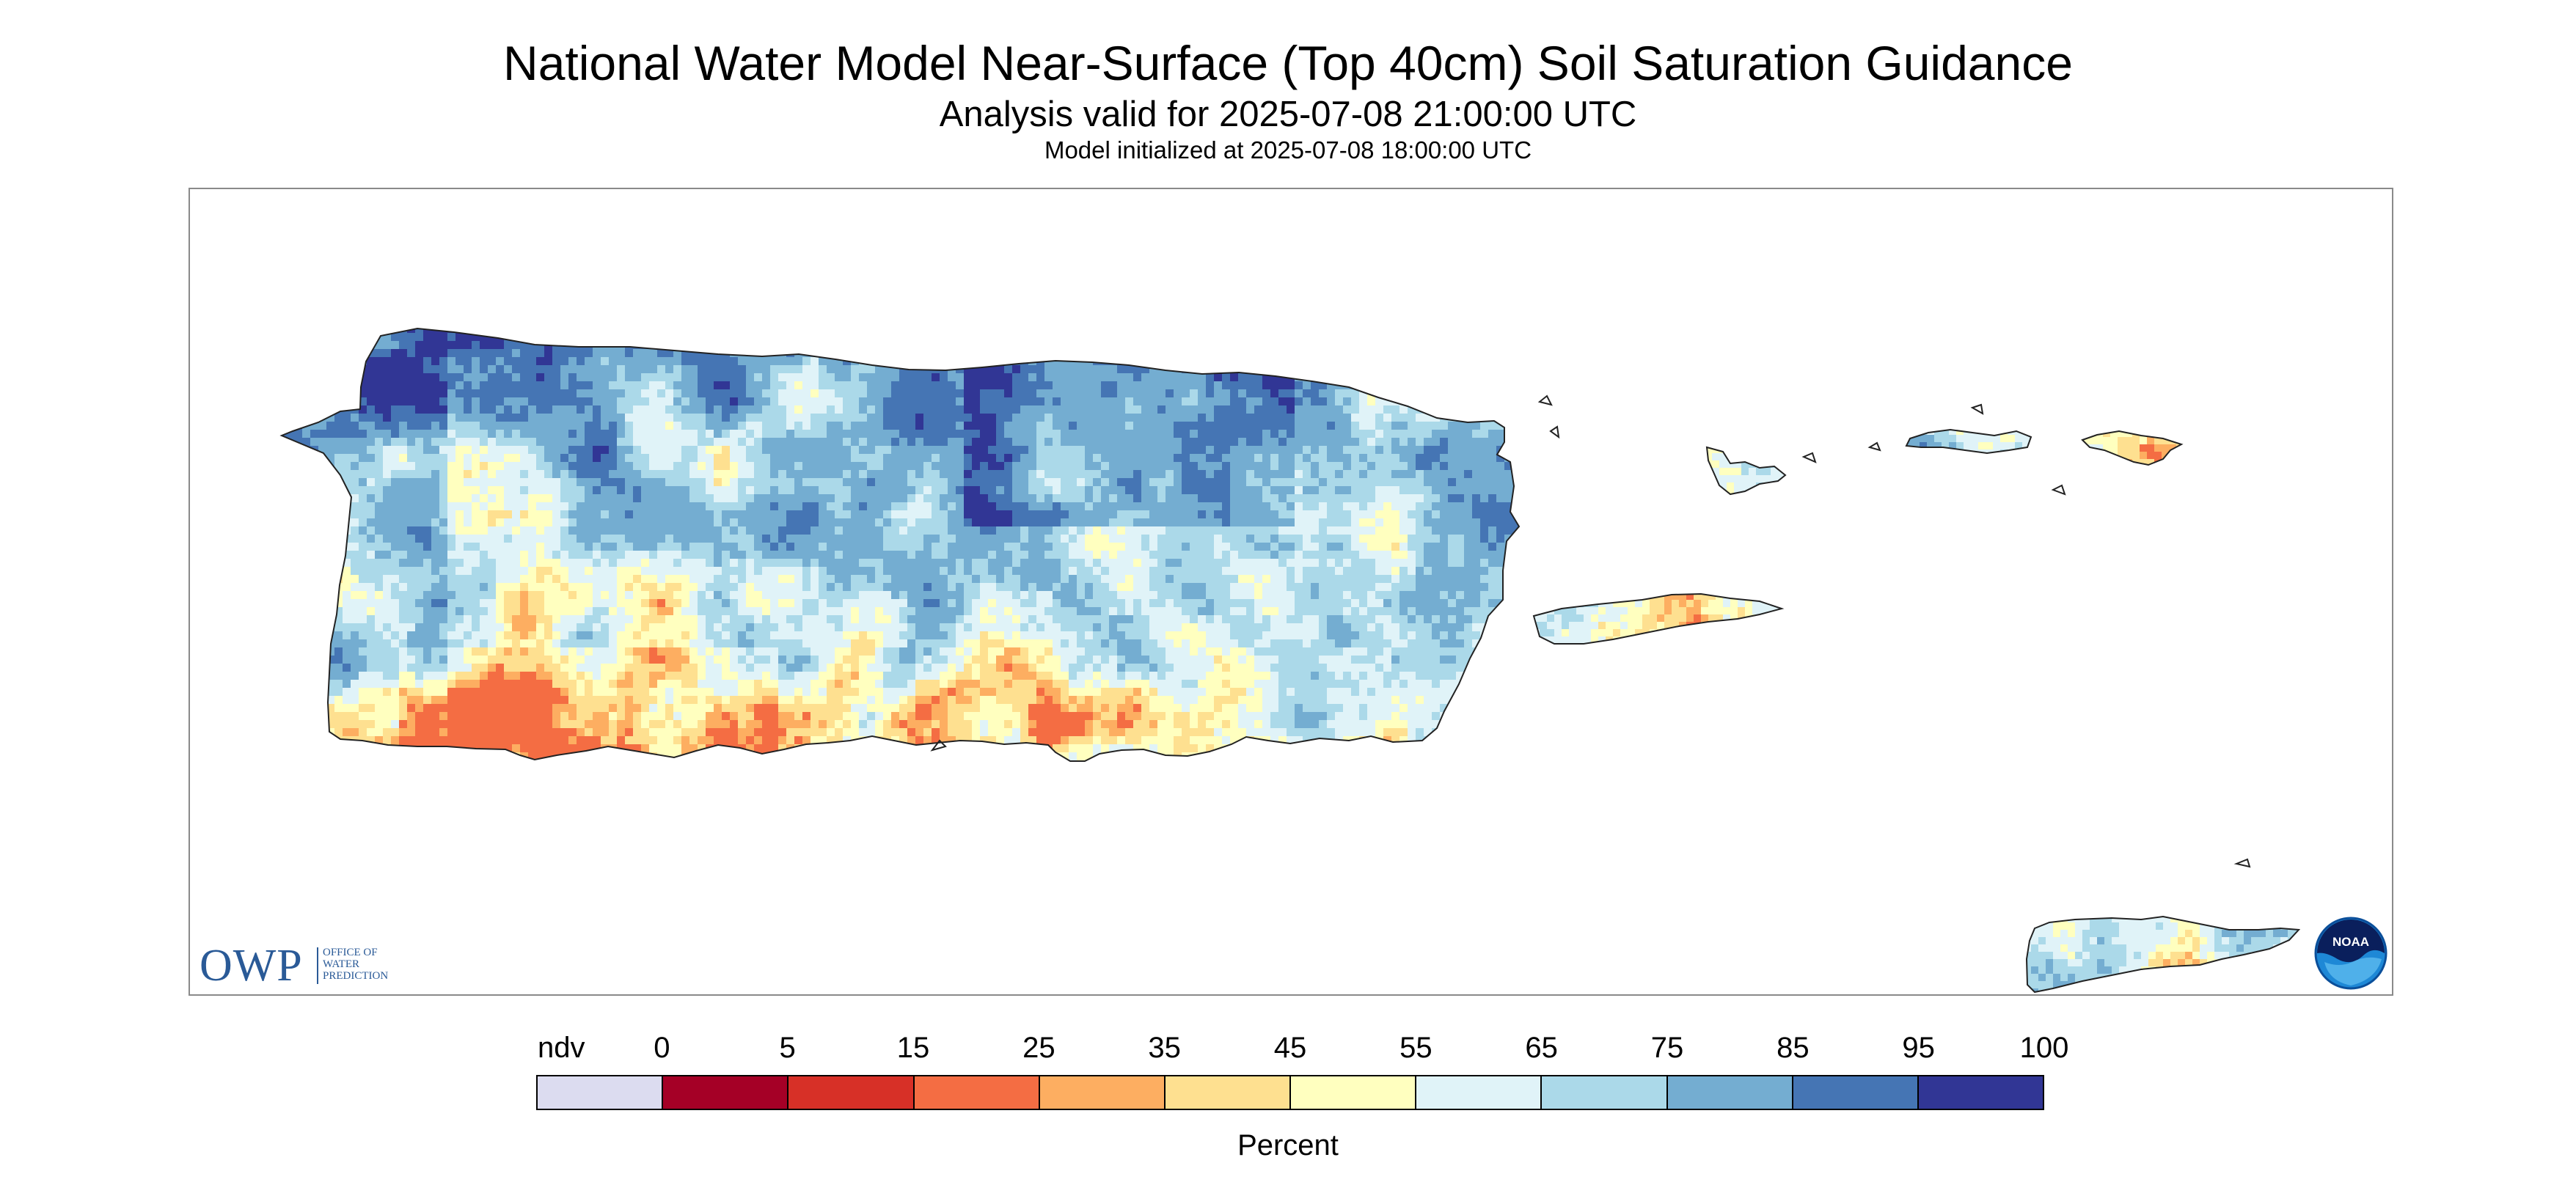 The image size is (2576, 1182). What do you see at coordinates (1918, 1048) in the screenshot?
I see `colorbar-tick-label: 95` at bounding box center [1918, 1048].